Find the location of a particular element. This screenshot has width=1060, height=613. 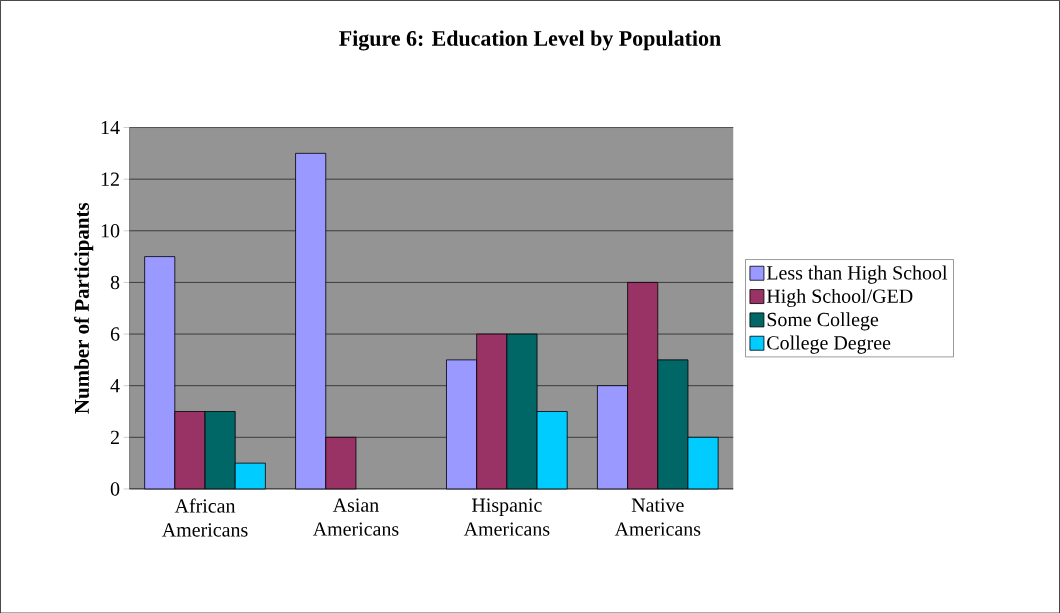

x-tick-label: Native Americans is located at coordinates (657, 517).